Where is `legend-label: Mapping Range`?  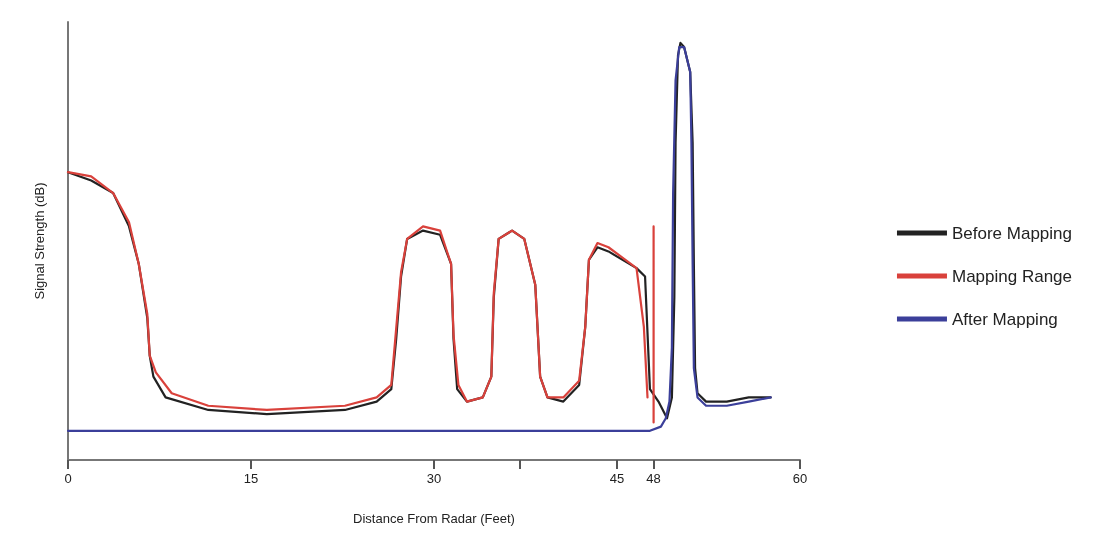 legend-label: Mapping Range is located at coordinates (1011, 276).